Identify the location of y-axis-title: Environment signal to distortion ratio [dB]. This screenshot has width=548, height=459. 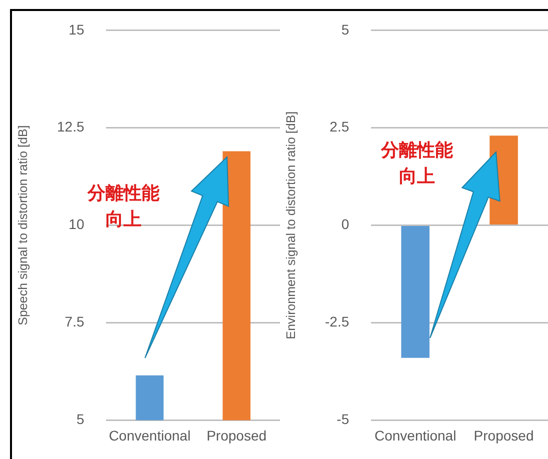
(291, 225).